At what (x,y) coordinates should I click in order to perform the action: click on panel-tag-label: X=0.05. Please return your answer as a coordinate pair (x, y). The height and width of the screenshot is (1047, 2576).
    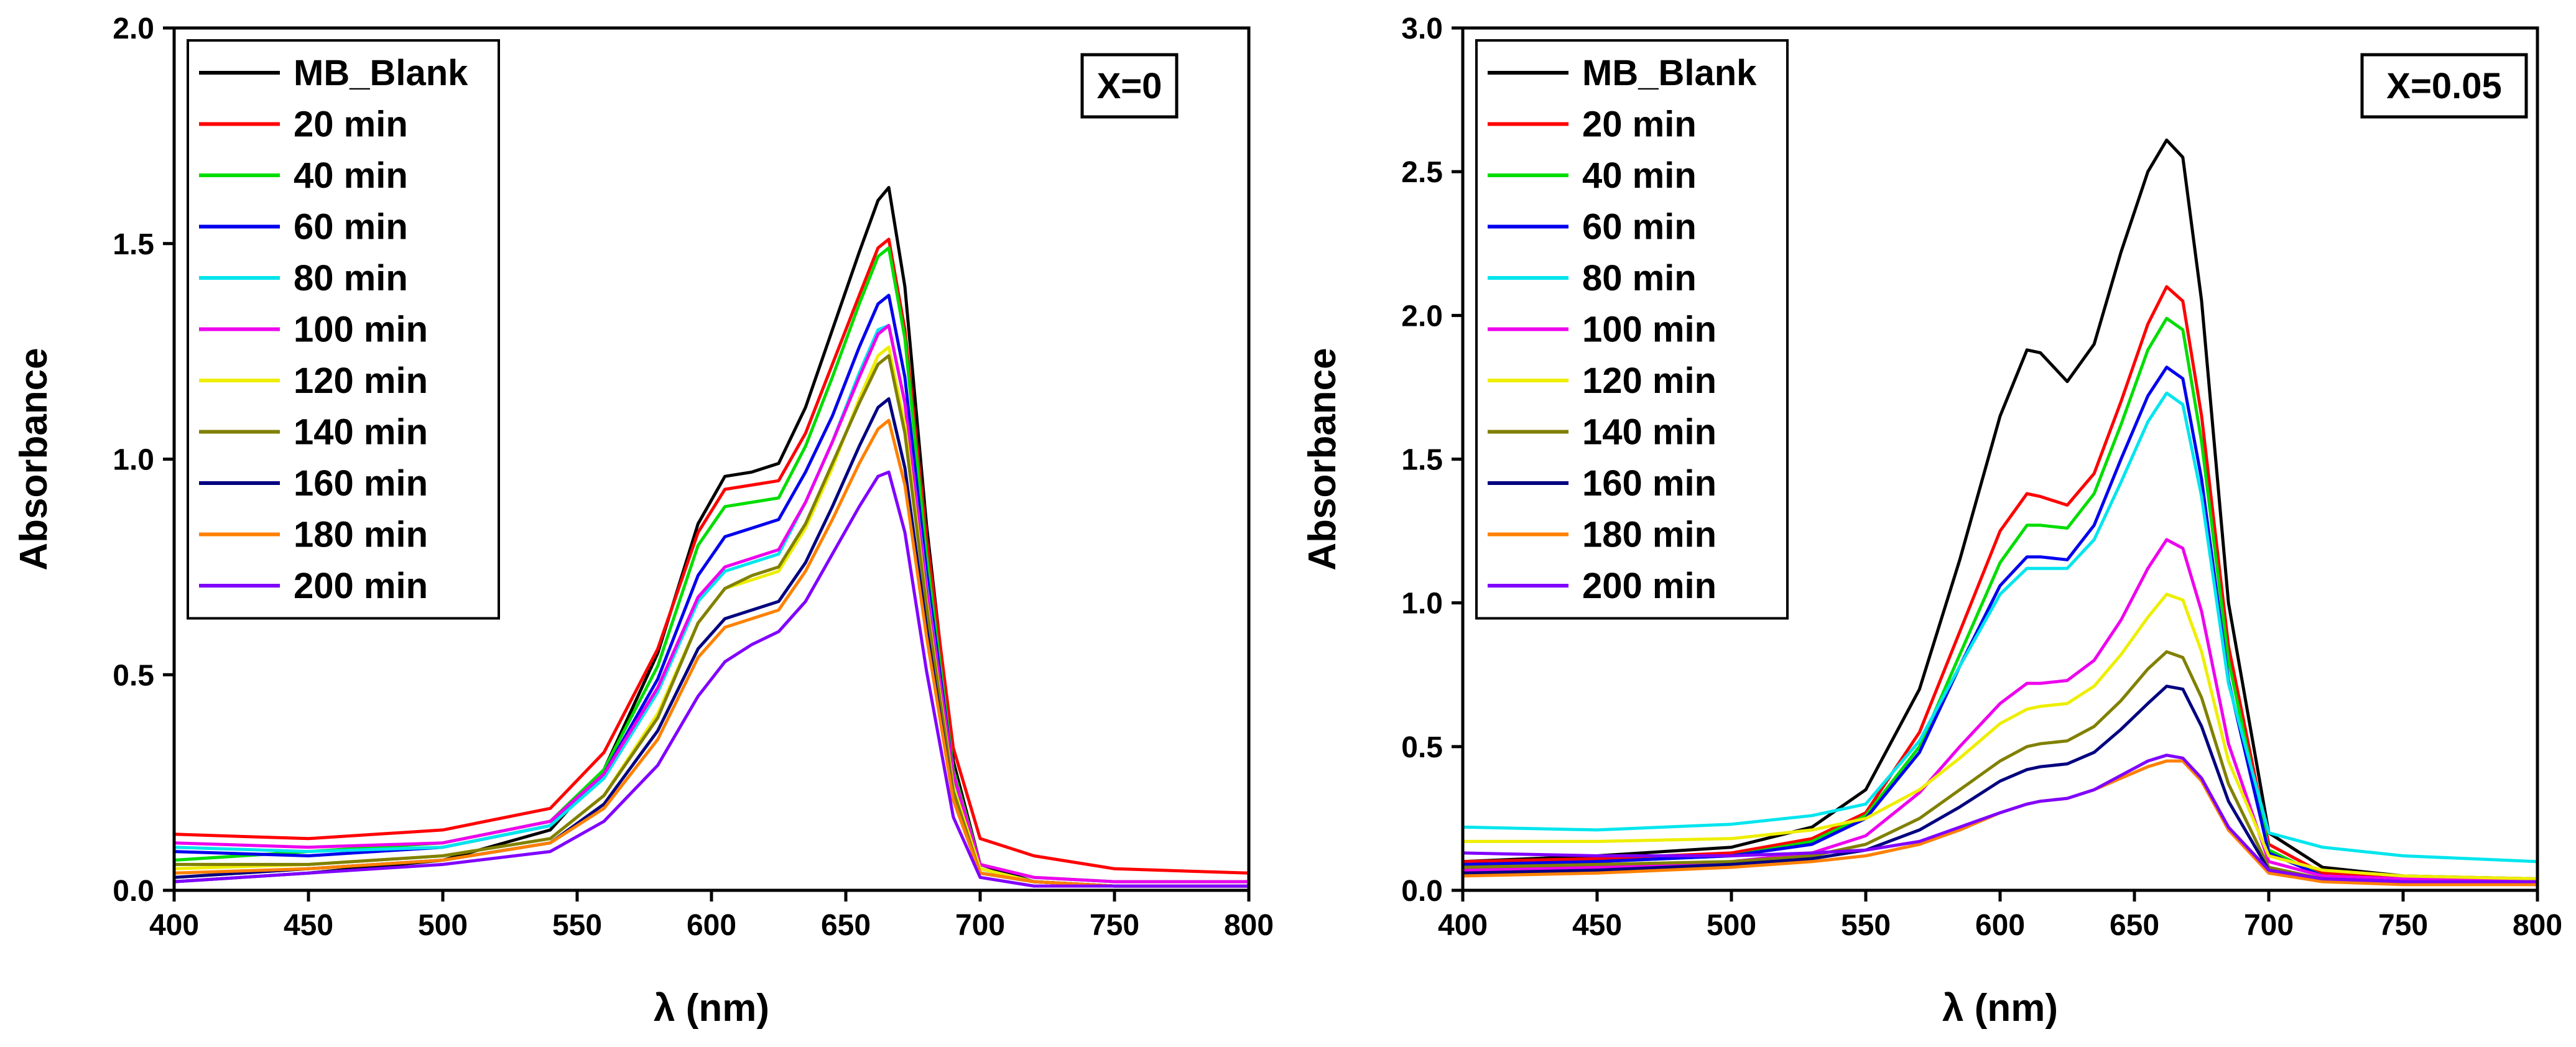
    Looking at the image, I should click on (2444, 86).